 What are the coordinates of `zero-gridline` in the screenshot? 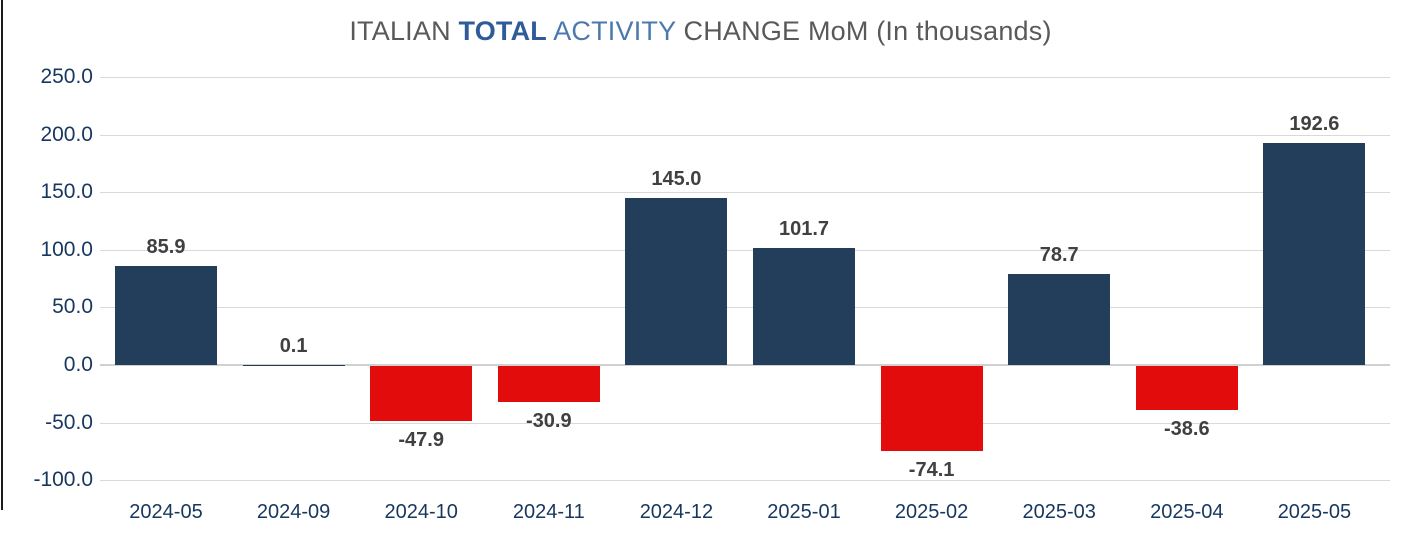 It's located at (745, 365).